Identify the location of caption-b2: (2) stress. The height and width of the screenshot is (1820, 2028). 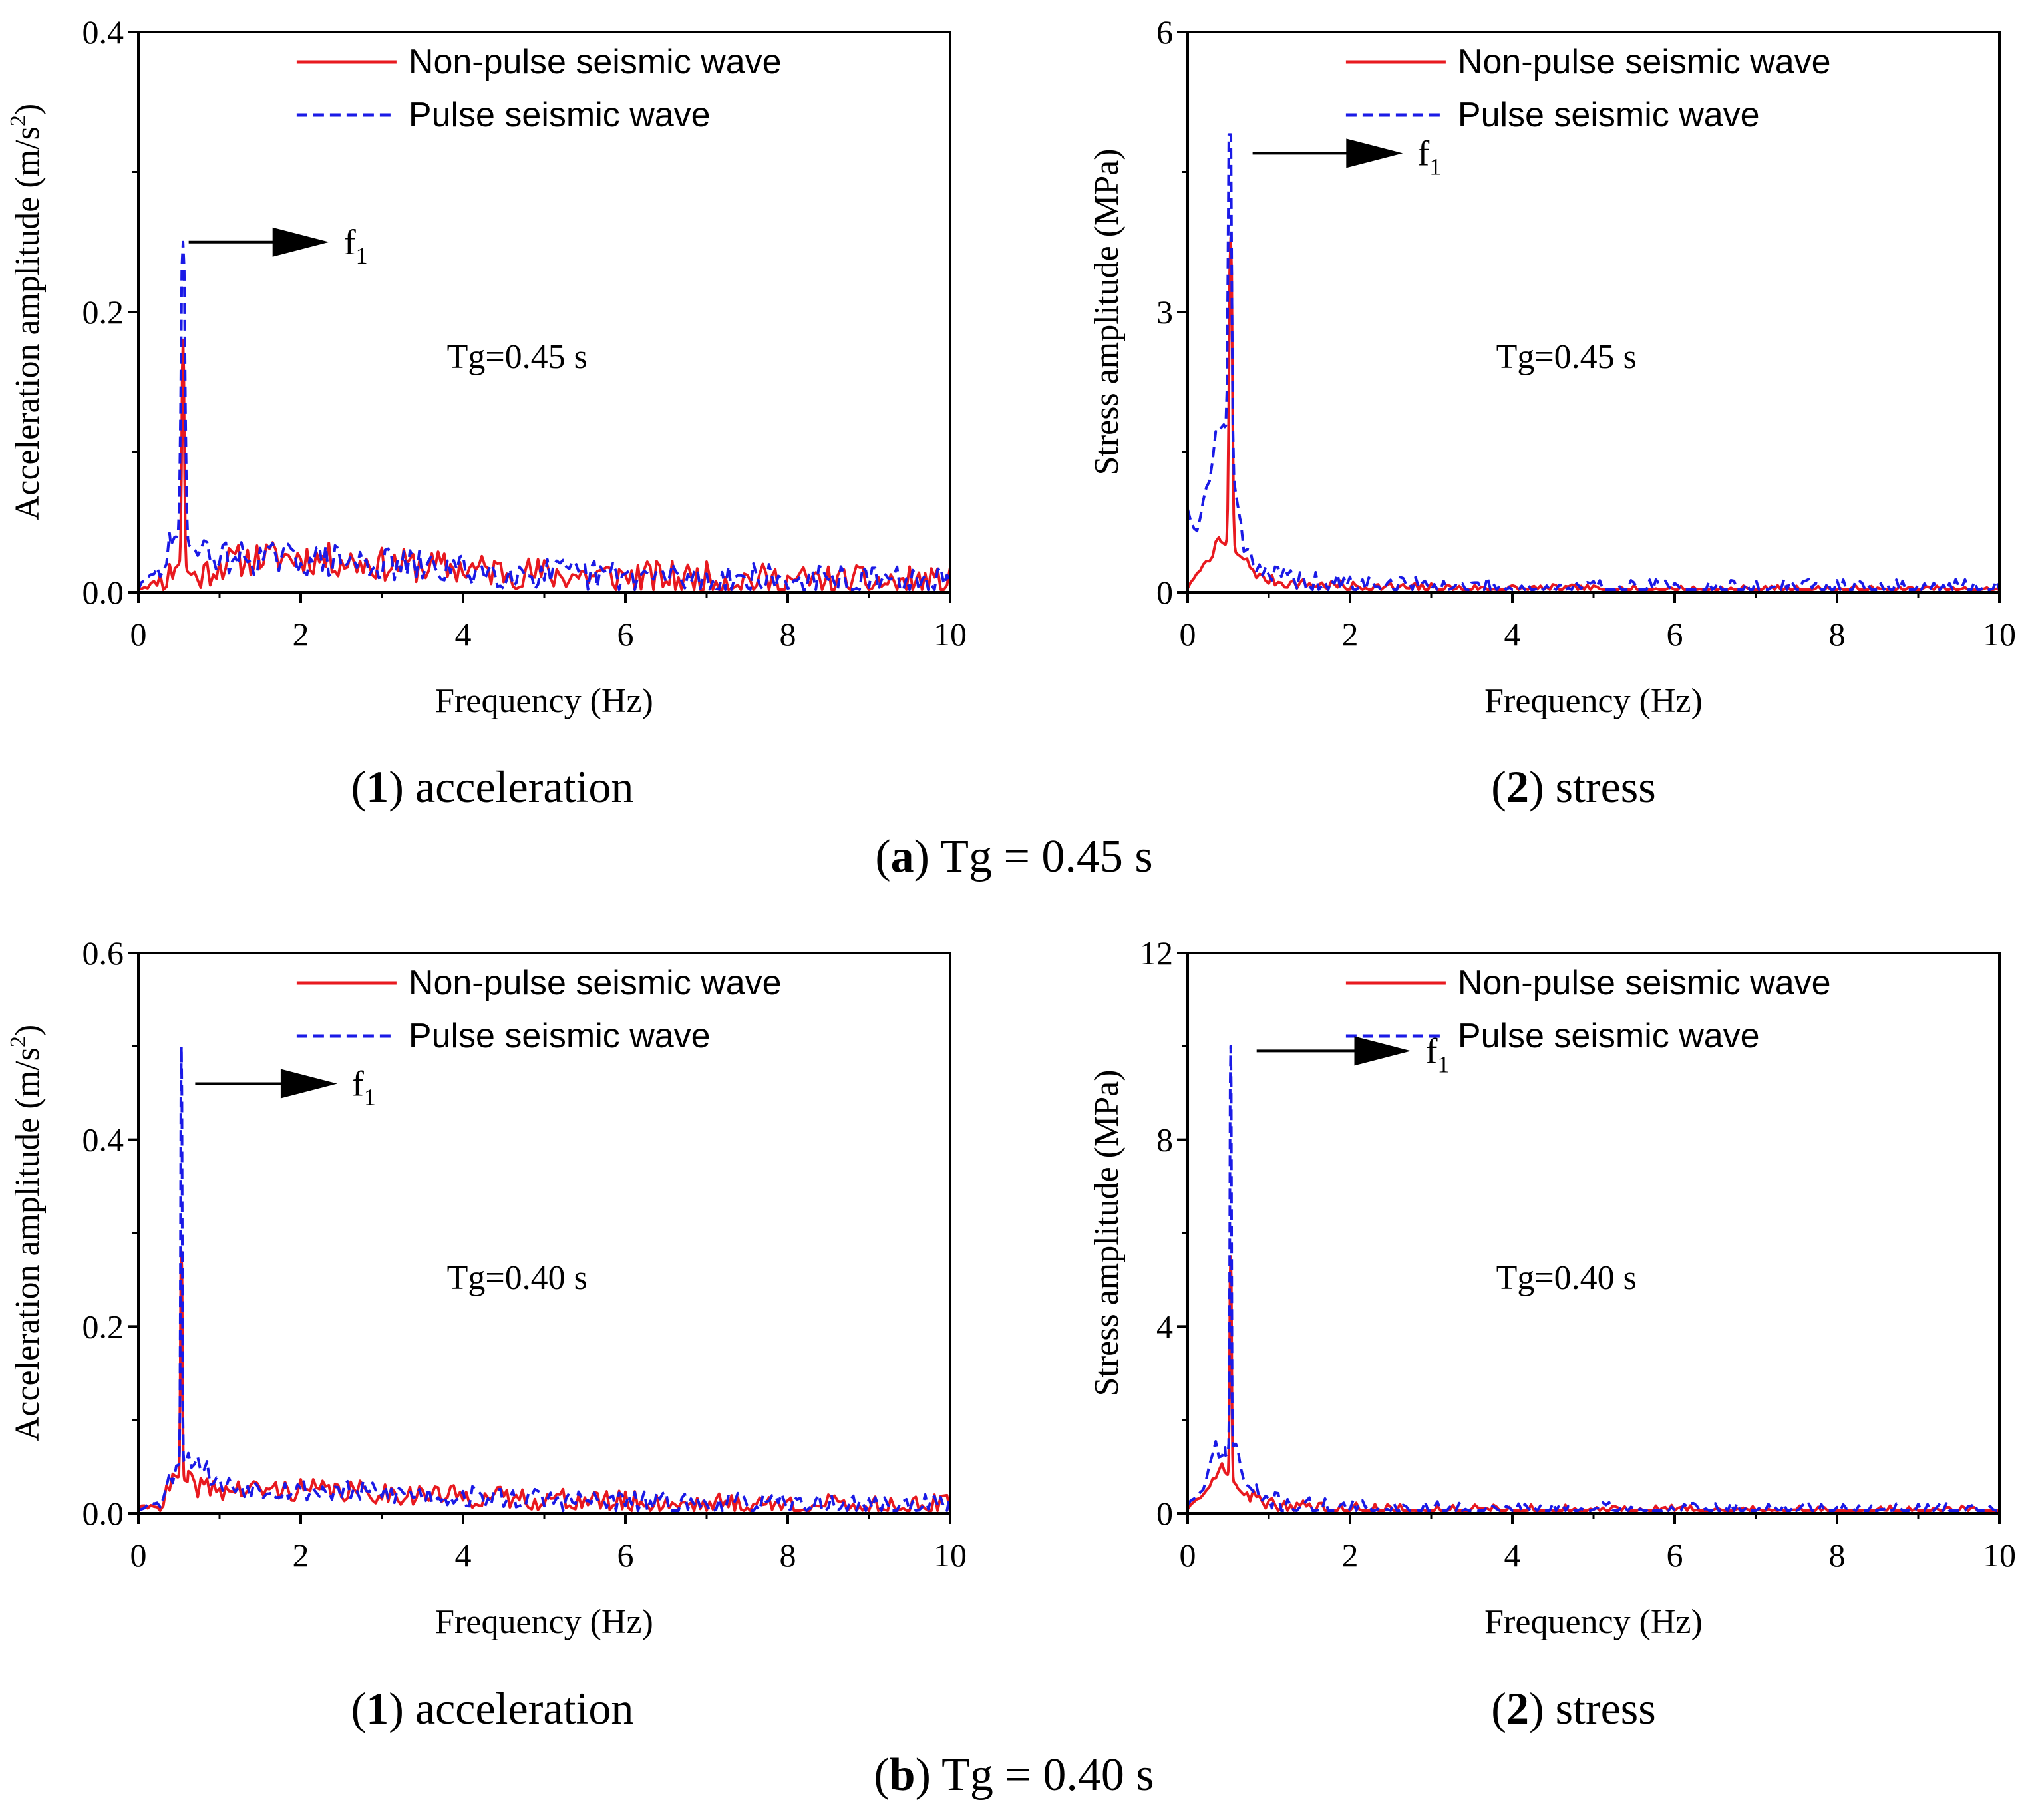
(1573, 1708).